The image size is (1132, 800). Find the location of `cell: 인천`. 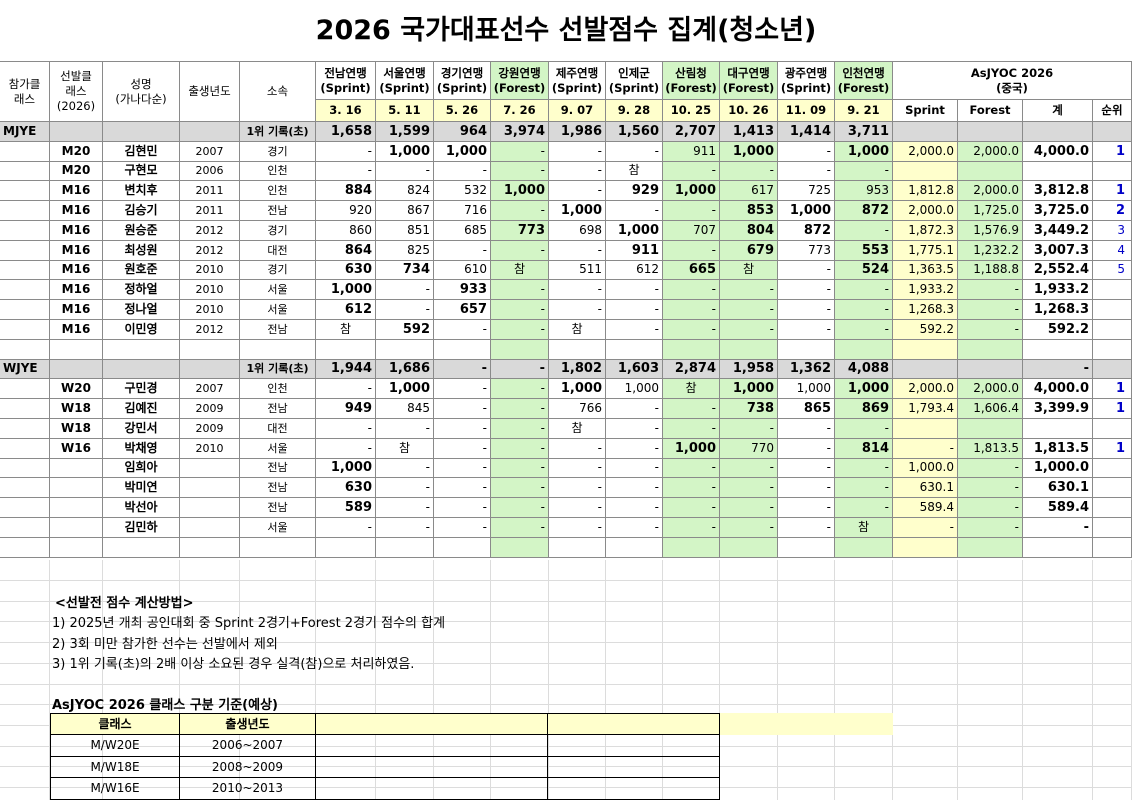

cell: 인천 is located at coordinates (278, 171).